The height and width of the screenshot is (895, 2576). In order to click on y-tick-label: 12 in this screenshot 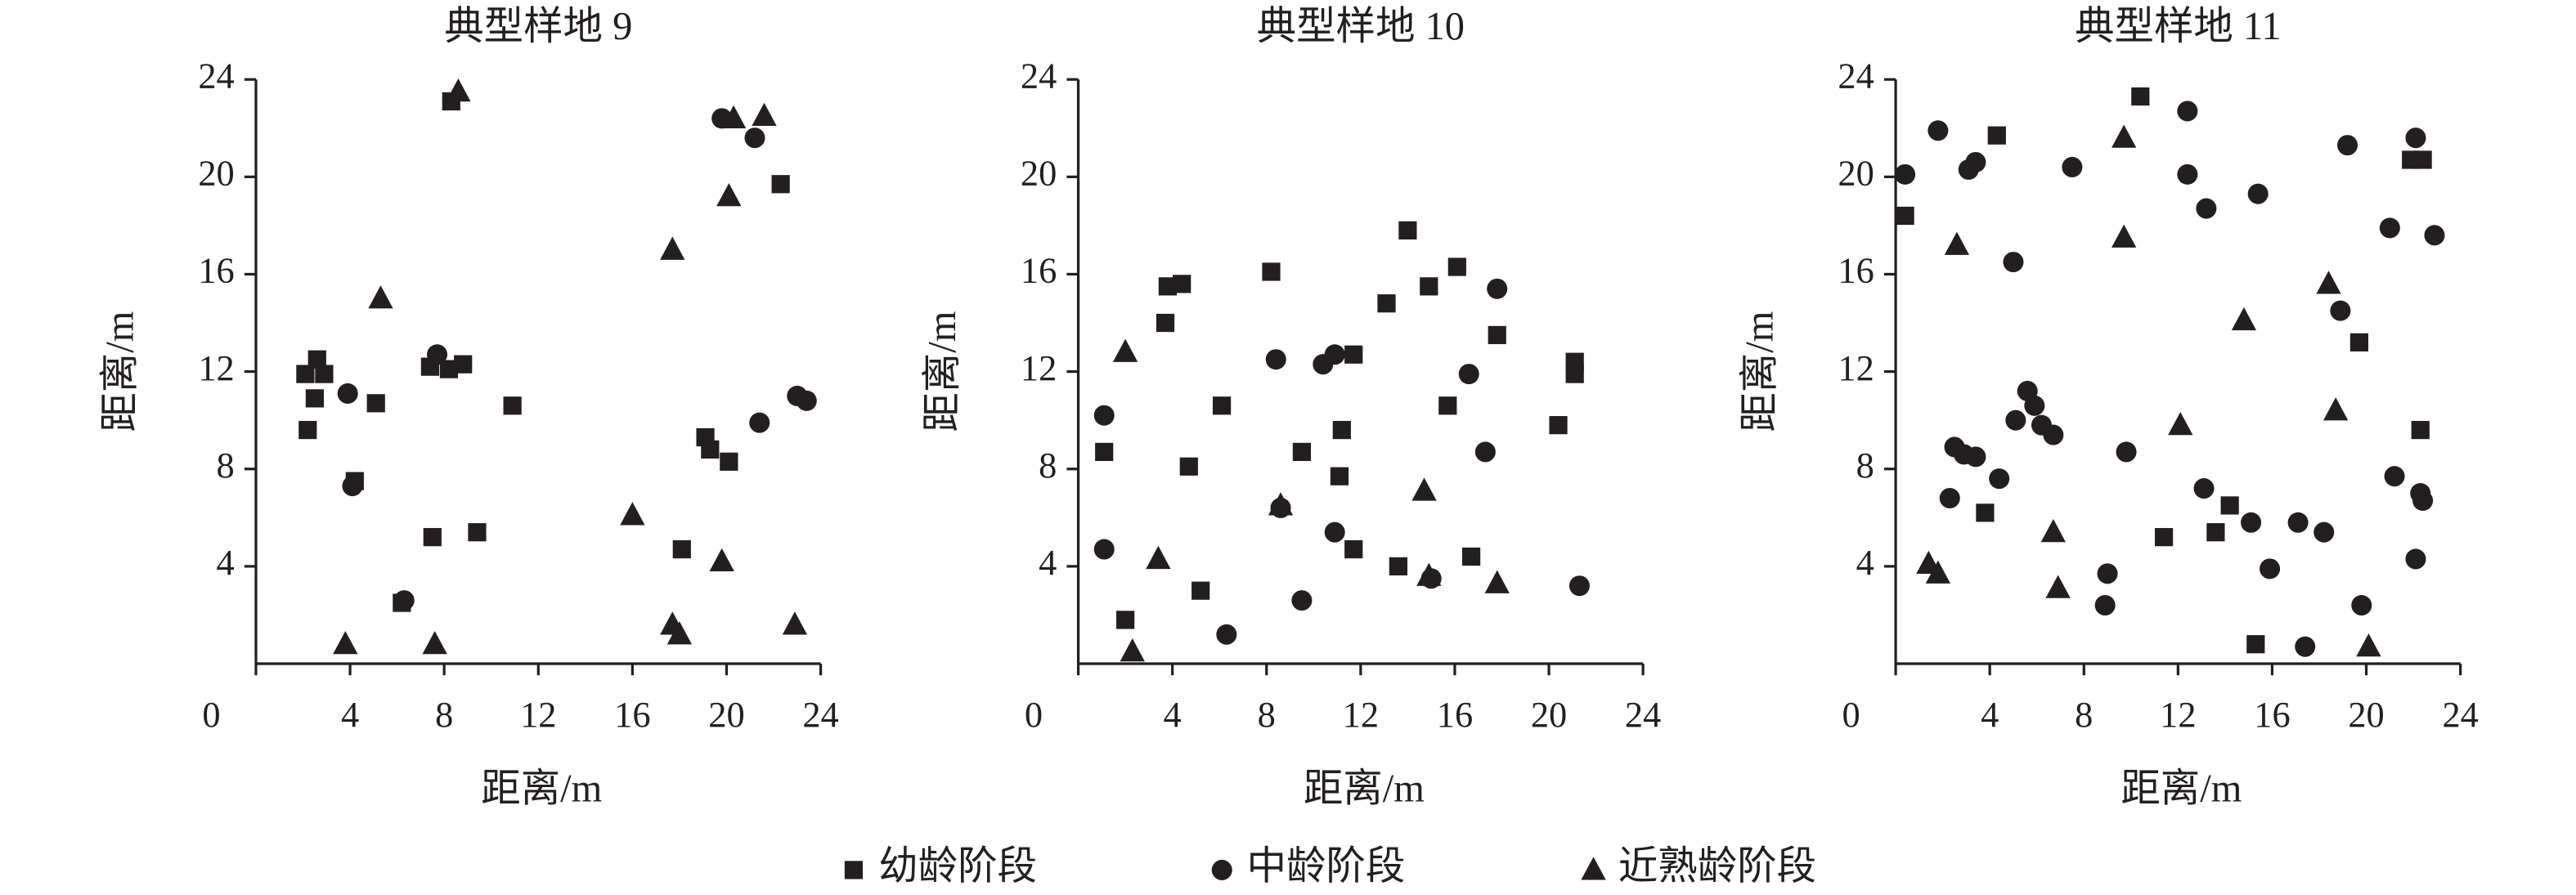, I will do `click(216, 367)`.